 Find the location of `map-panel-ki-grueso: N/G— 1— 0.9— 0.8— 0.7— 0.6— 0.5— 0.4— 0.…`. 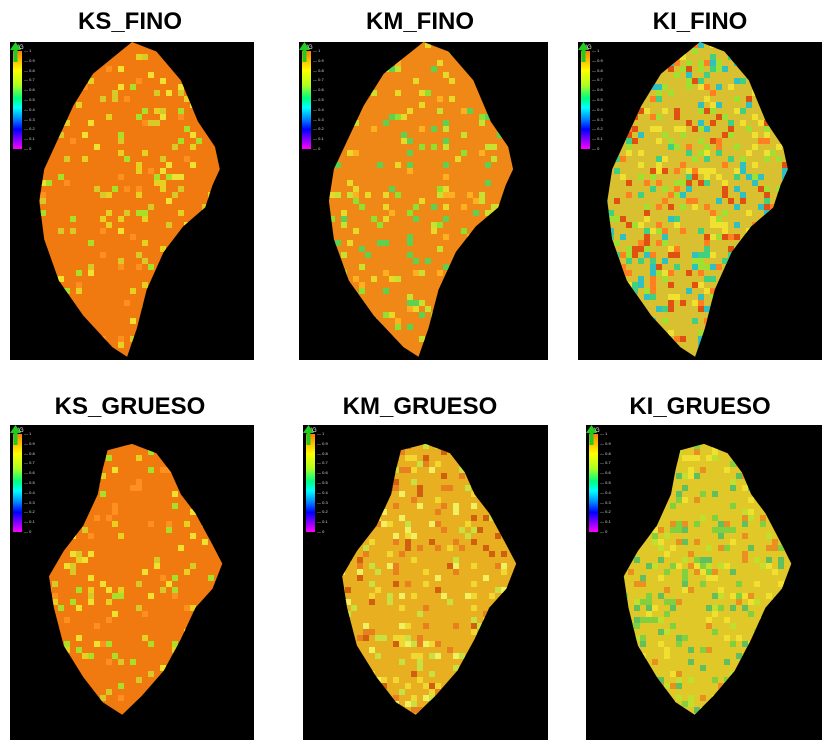

map-panel-ki-grueso: N/G— 1— 0.9— 0.8— 0.7— 0.6— 0.5— 0.4— 0.… is located at coordinates (704, 582).